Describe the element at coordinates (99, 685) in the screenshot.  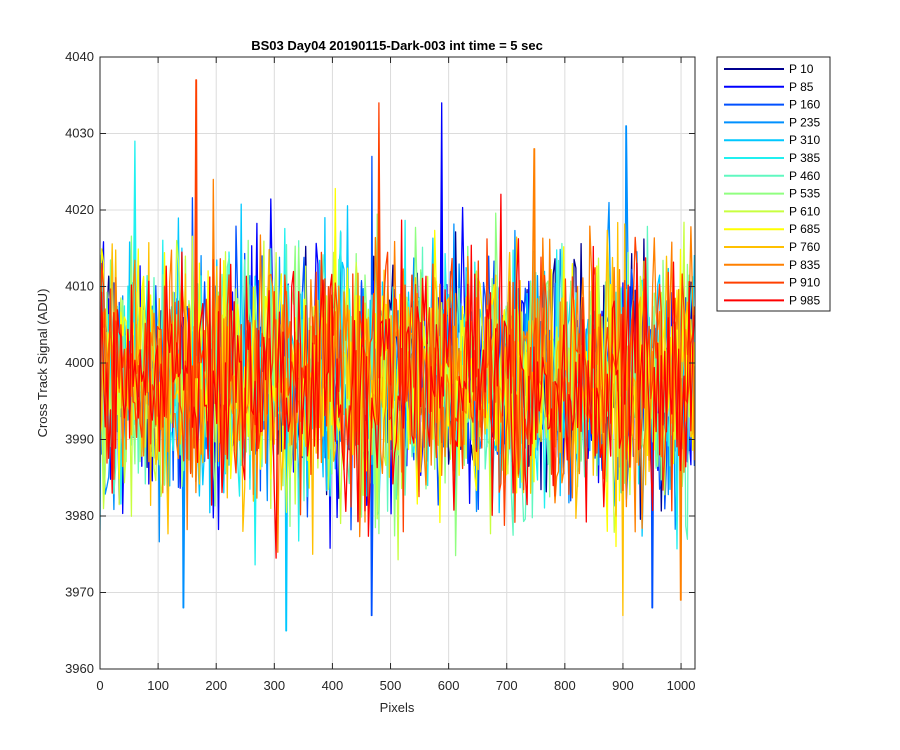
I see `x-tick-label: 0` at that location.